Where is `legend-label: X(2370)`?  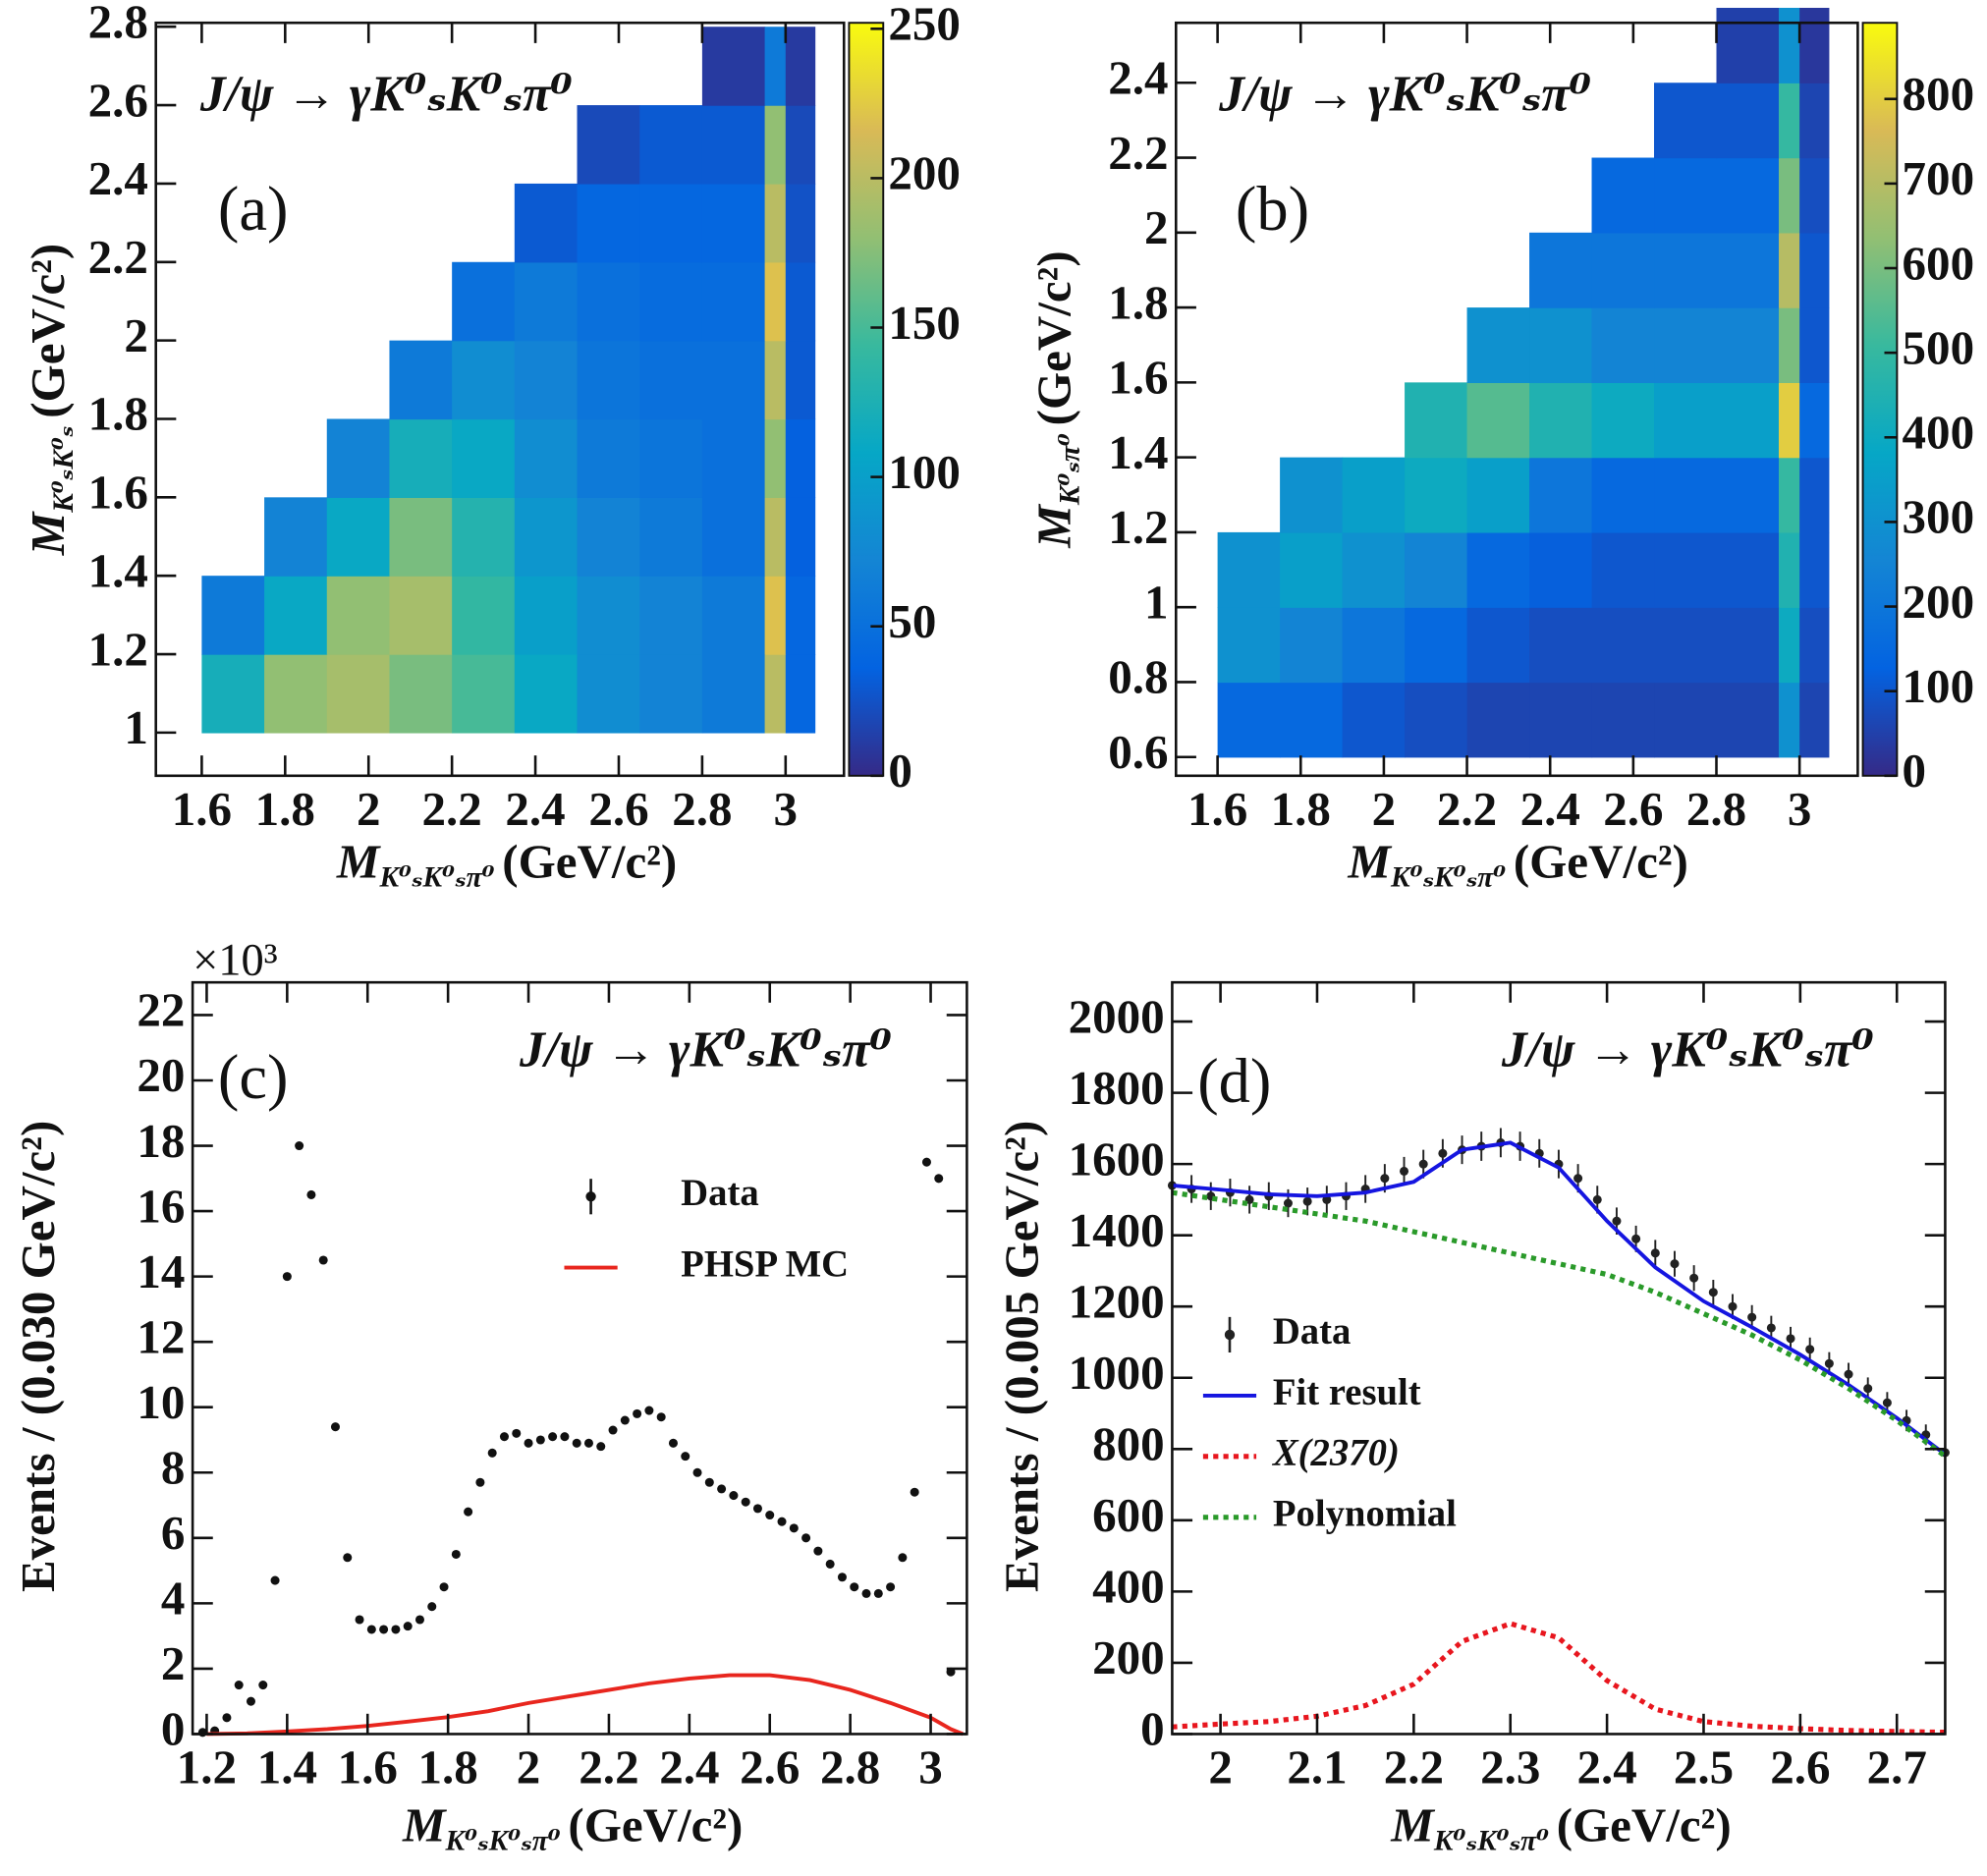 legend-label: X(2370) is located at coordinates (1336, 1454).